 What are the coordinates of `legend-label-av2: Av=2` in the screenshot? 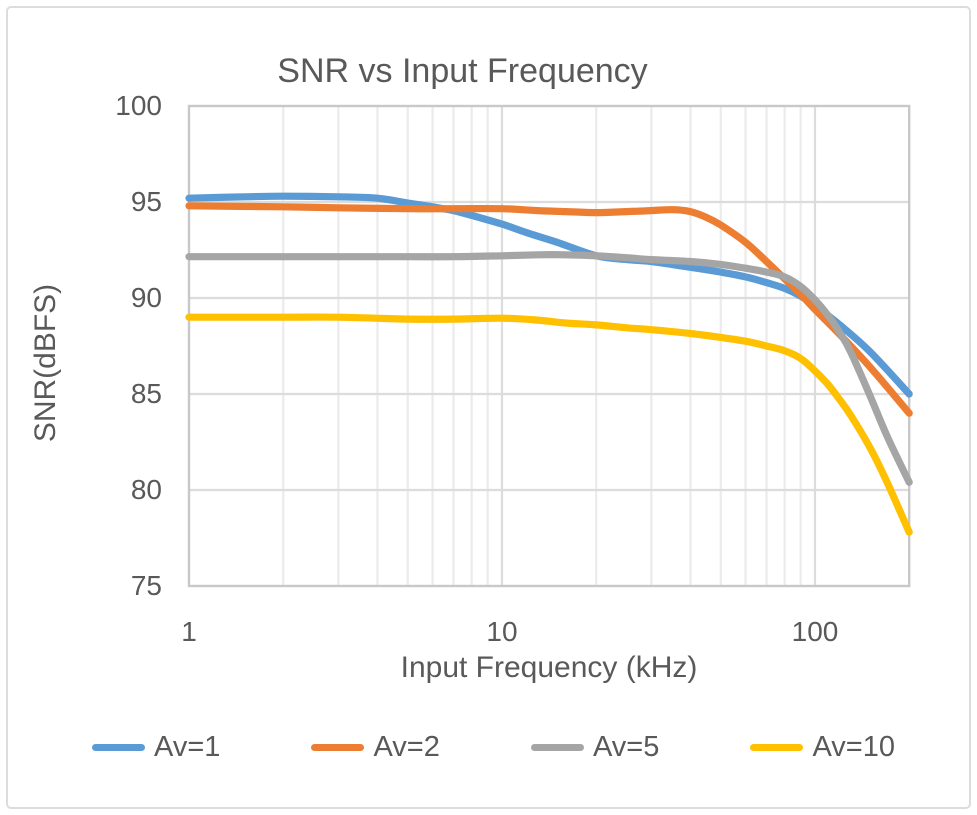 It's located at (406, 747).